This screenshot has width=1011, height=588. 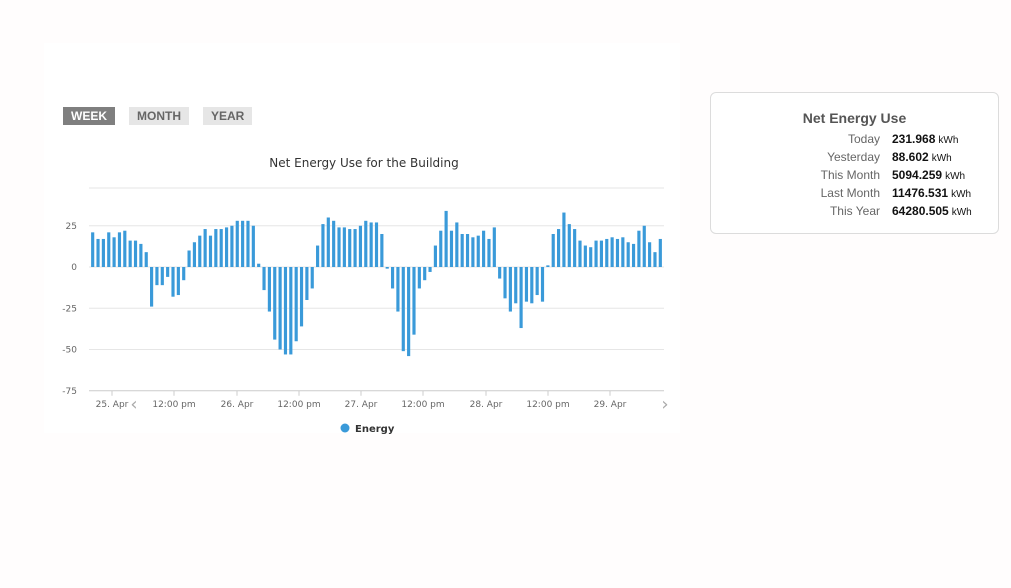 What do you see at coordinates (375, 429) in the screenshot?
I see `legend-label: Energy` at bounding box center [375, 429].